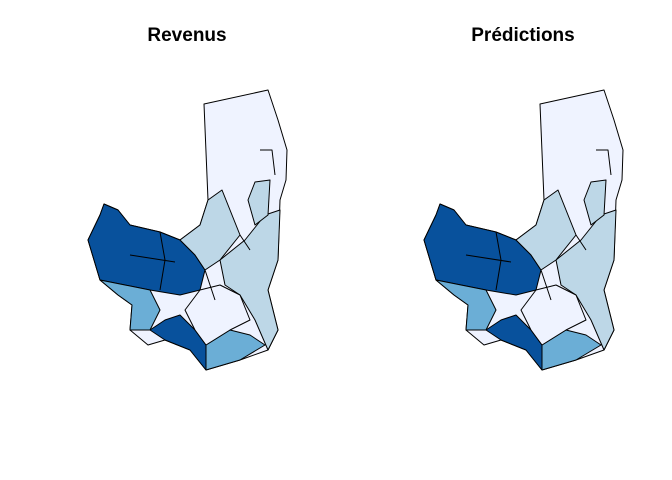  What do you see at coordinates (522, 35) in the screenshot?
I see `panel-title: Prédictions` at bounding box center [522, 35].